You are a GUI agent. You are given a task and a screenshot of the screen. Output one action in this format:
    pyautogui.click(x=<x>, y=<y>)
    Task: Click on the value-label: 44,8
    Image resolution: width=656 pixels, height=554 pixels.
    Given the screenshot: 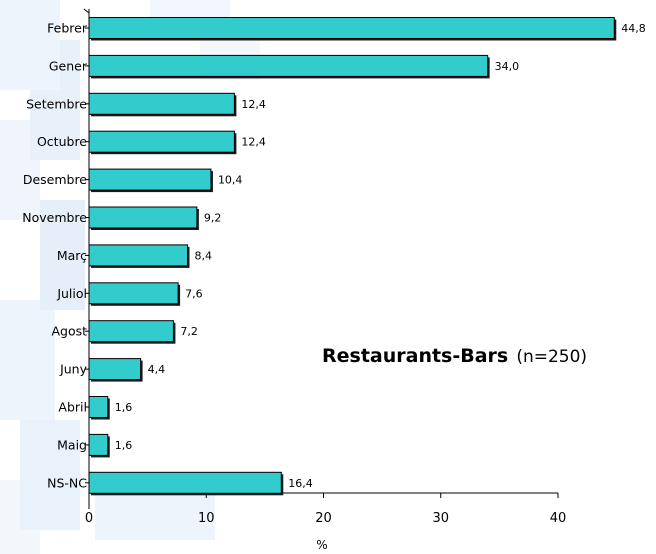 What is the action you would take?
    pyautogui.click(x=633, y=28)
    